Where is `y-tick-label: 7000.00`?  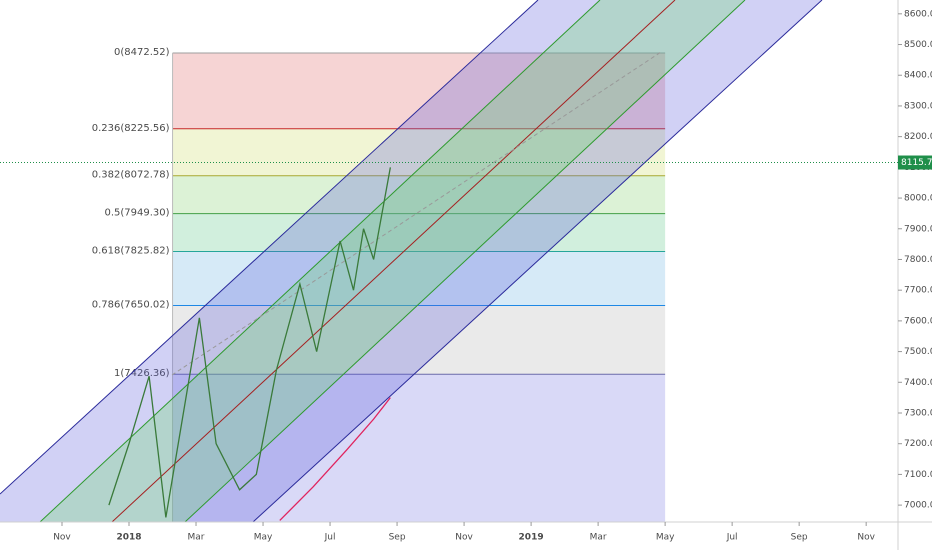
y-tick-label: 7000.00 is located at coordinates (918, 506).